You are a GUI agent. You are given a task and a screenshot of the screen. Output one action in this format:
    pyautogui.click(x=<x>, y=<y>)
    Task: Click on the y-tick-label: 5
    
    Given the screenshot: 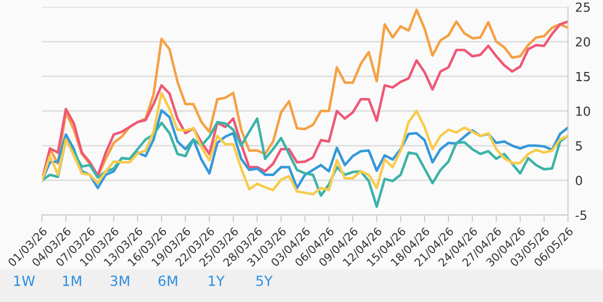 What is the action you would take?
    pyautogui.click(x=579, y=146)
    